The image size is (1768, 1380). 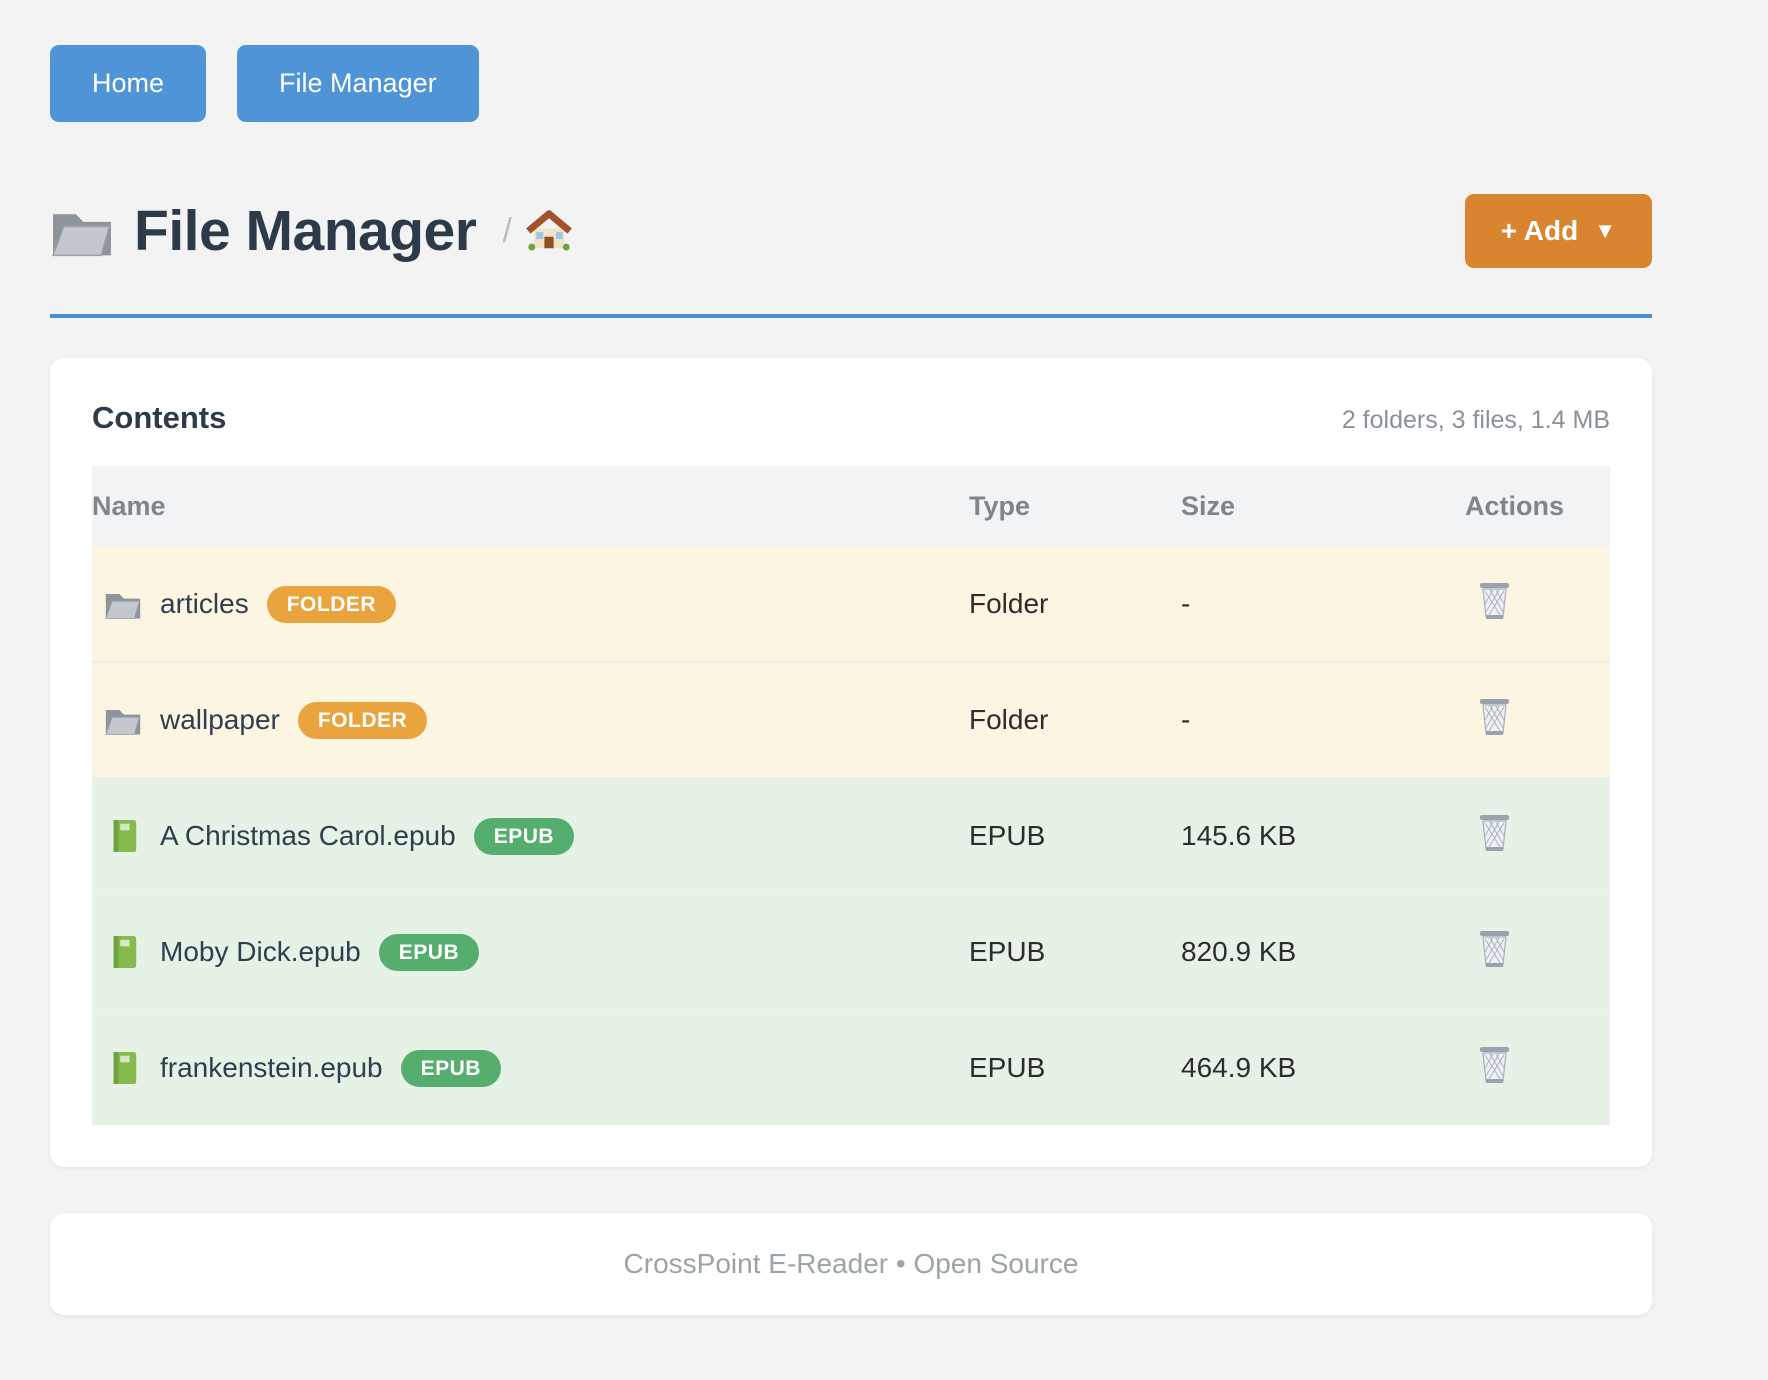 I want to click on table-row: frankenstein.epub EPUB EPUB 464.9 KB, so click(x=851, y=1067).